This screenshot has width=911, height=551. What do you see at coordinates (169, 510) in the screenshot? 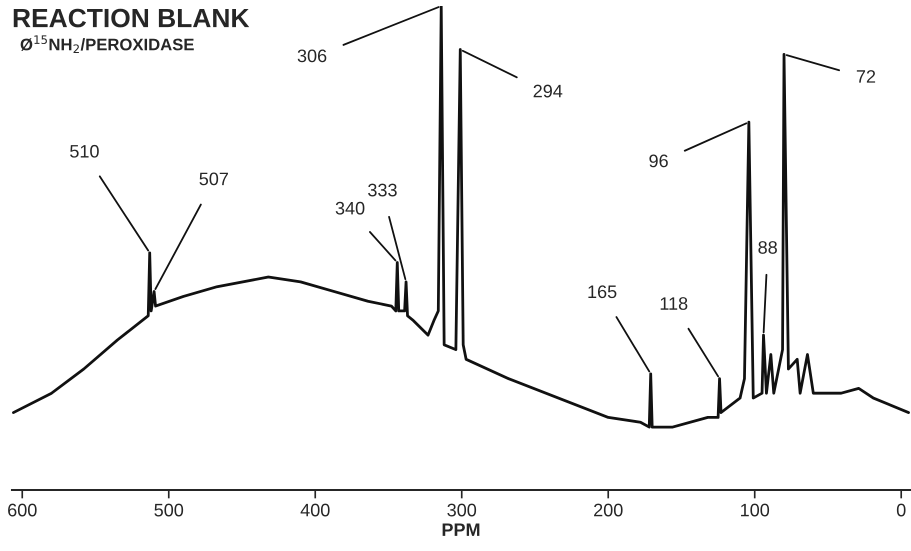
I see `x-tick-label: 500` at bounding box center [169, 510].